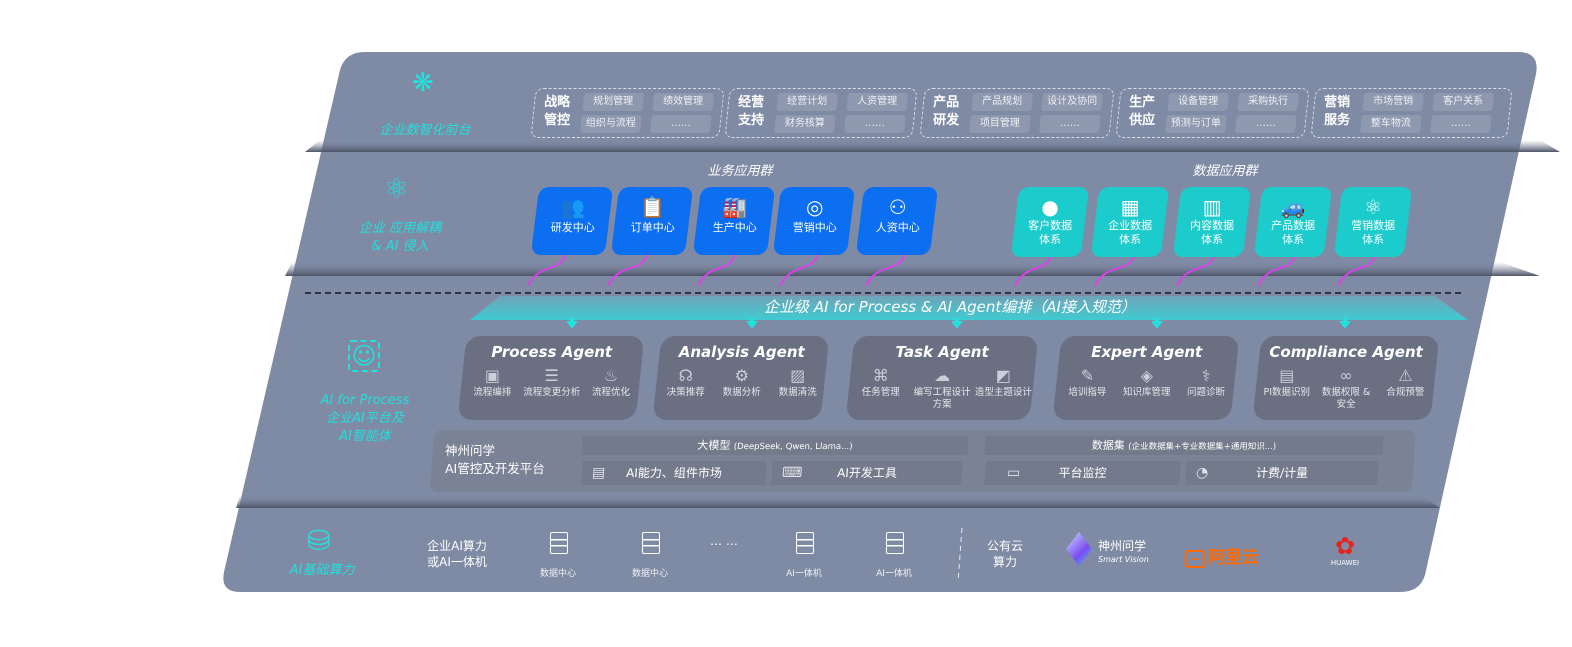 The width and height of the screenshot is (1572, 647). I want to click on capability-chip: 产品规划, so click(1002, 102).